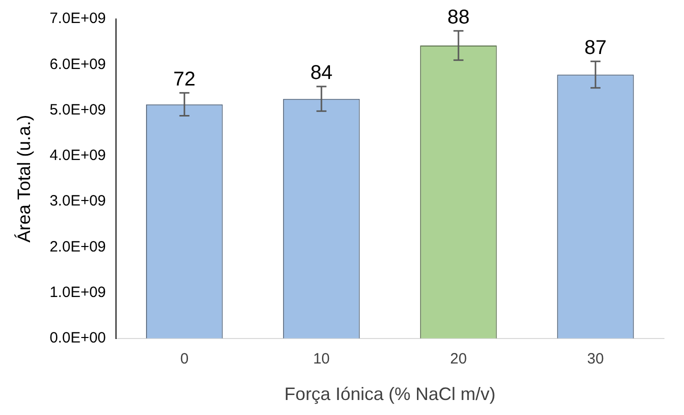  I want to click on y-tick-label: 2.0E+09, so click(78, 247).